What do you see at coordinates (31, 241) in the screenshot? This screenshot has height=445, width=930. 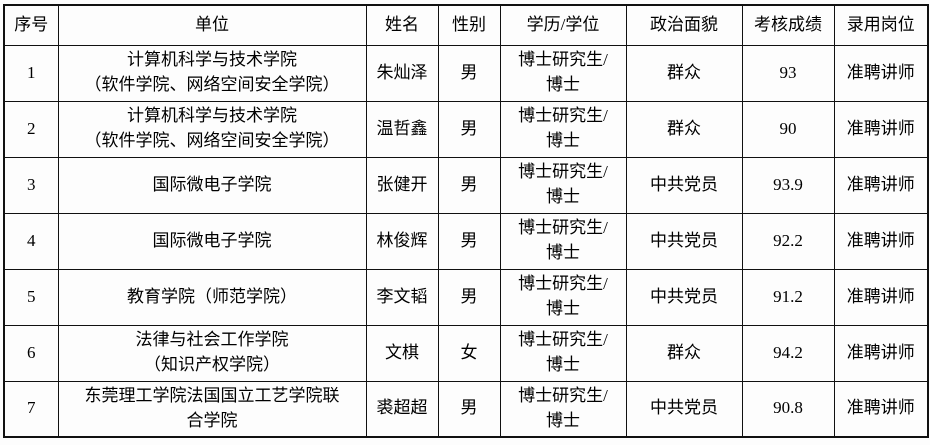 I see `cell-index: 4` at bounding box center [31, 241].